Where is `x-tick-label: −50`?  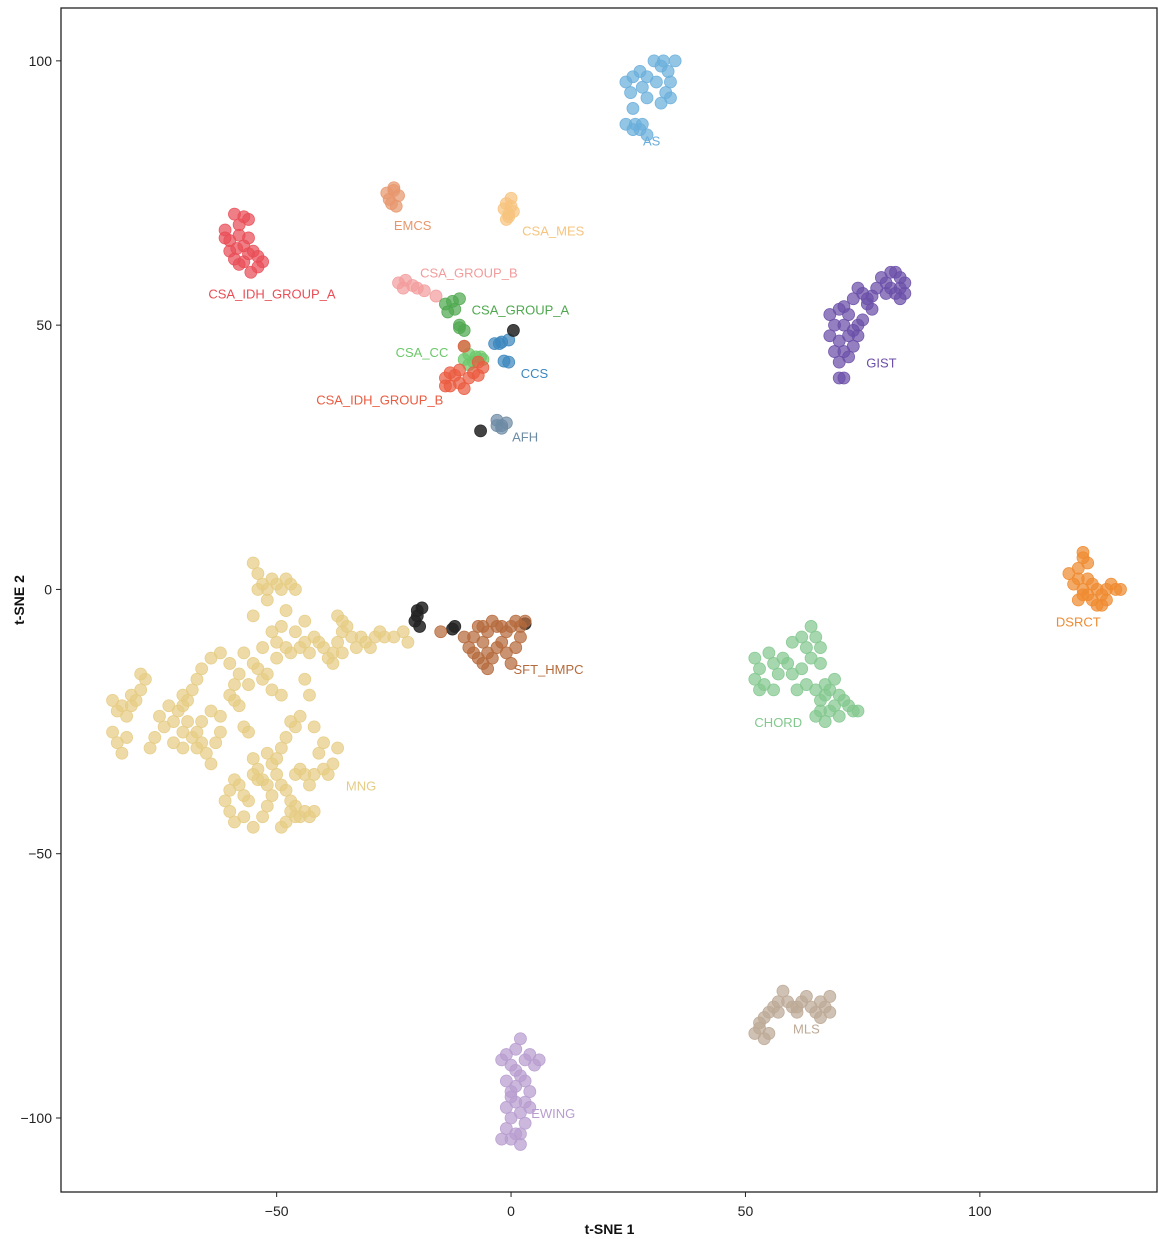
x-tick-label: −50 is located at coordinates (277, 1211).